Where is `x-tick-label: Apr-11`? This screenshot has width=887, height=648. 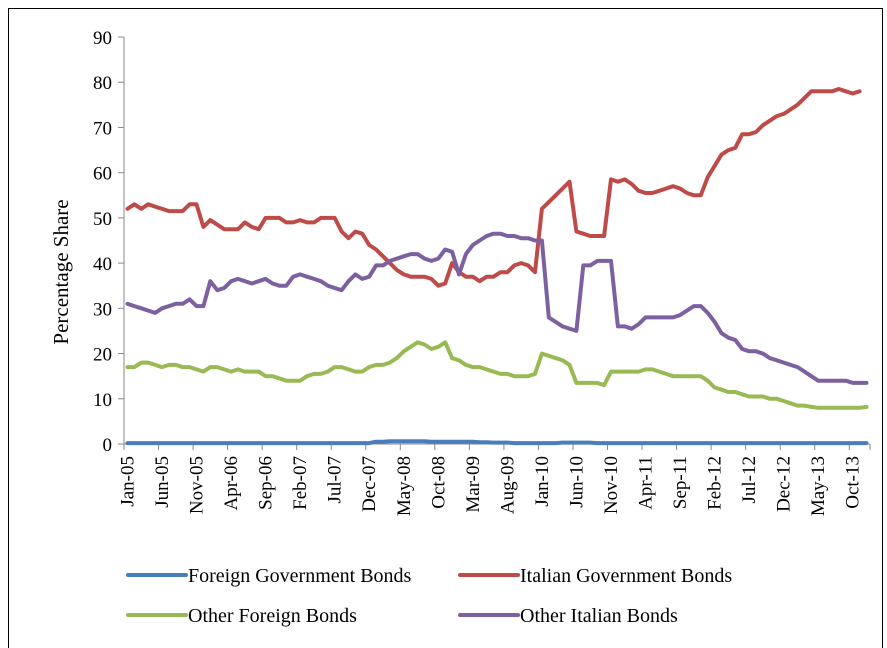 x-tick-label: Apr-11 is located at coordinates (646, 483).